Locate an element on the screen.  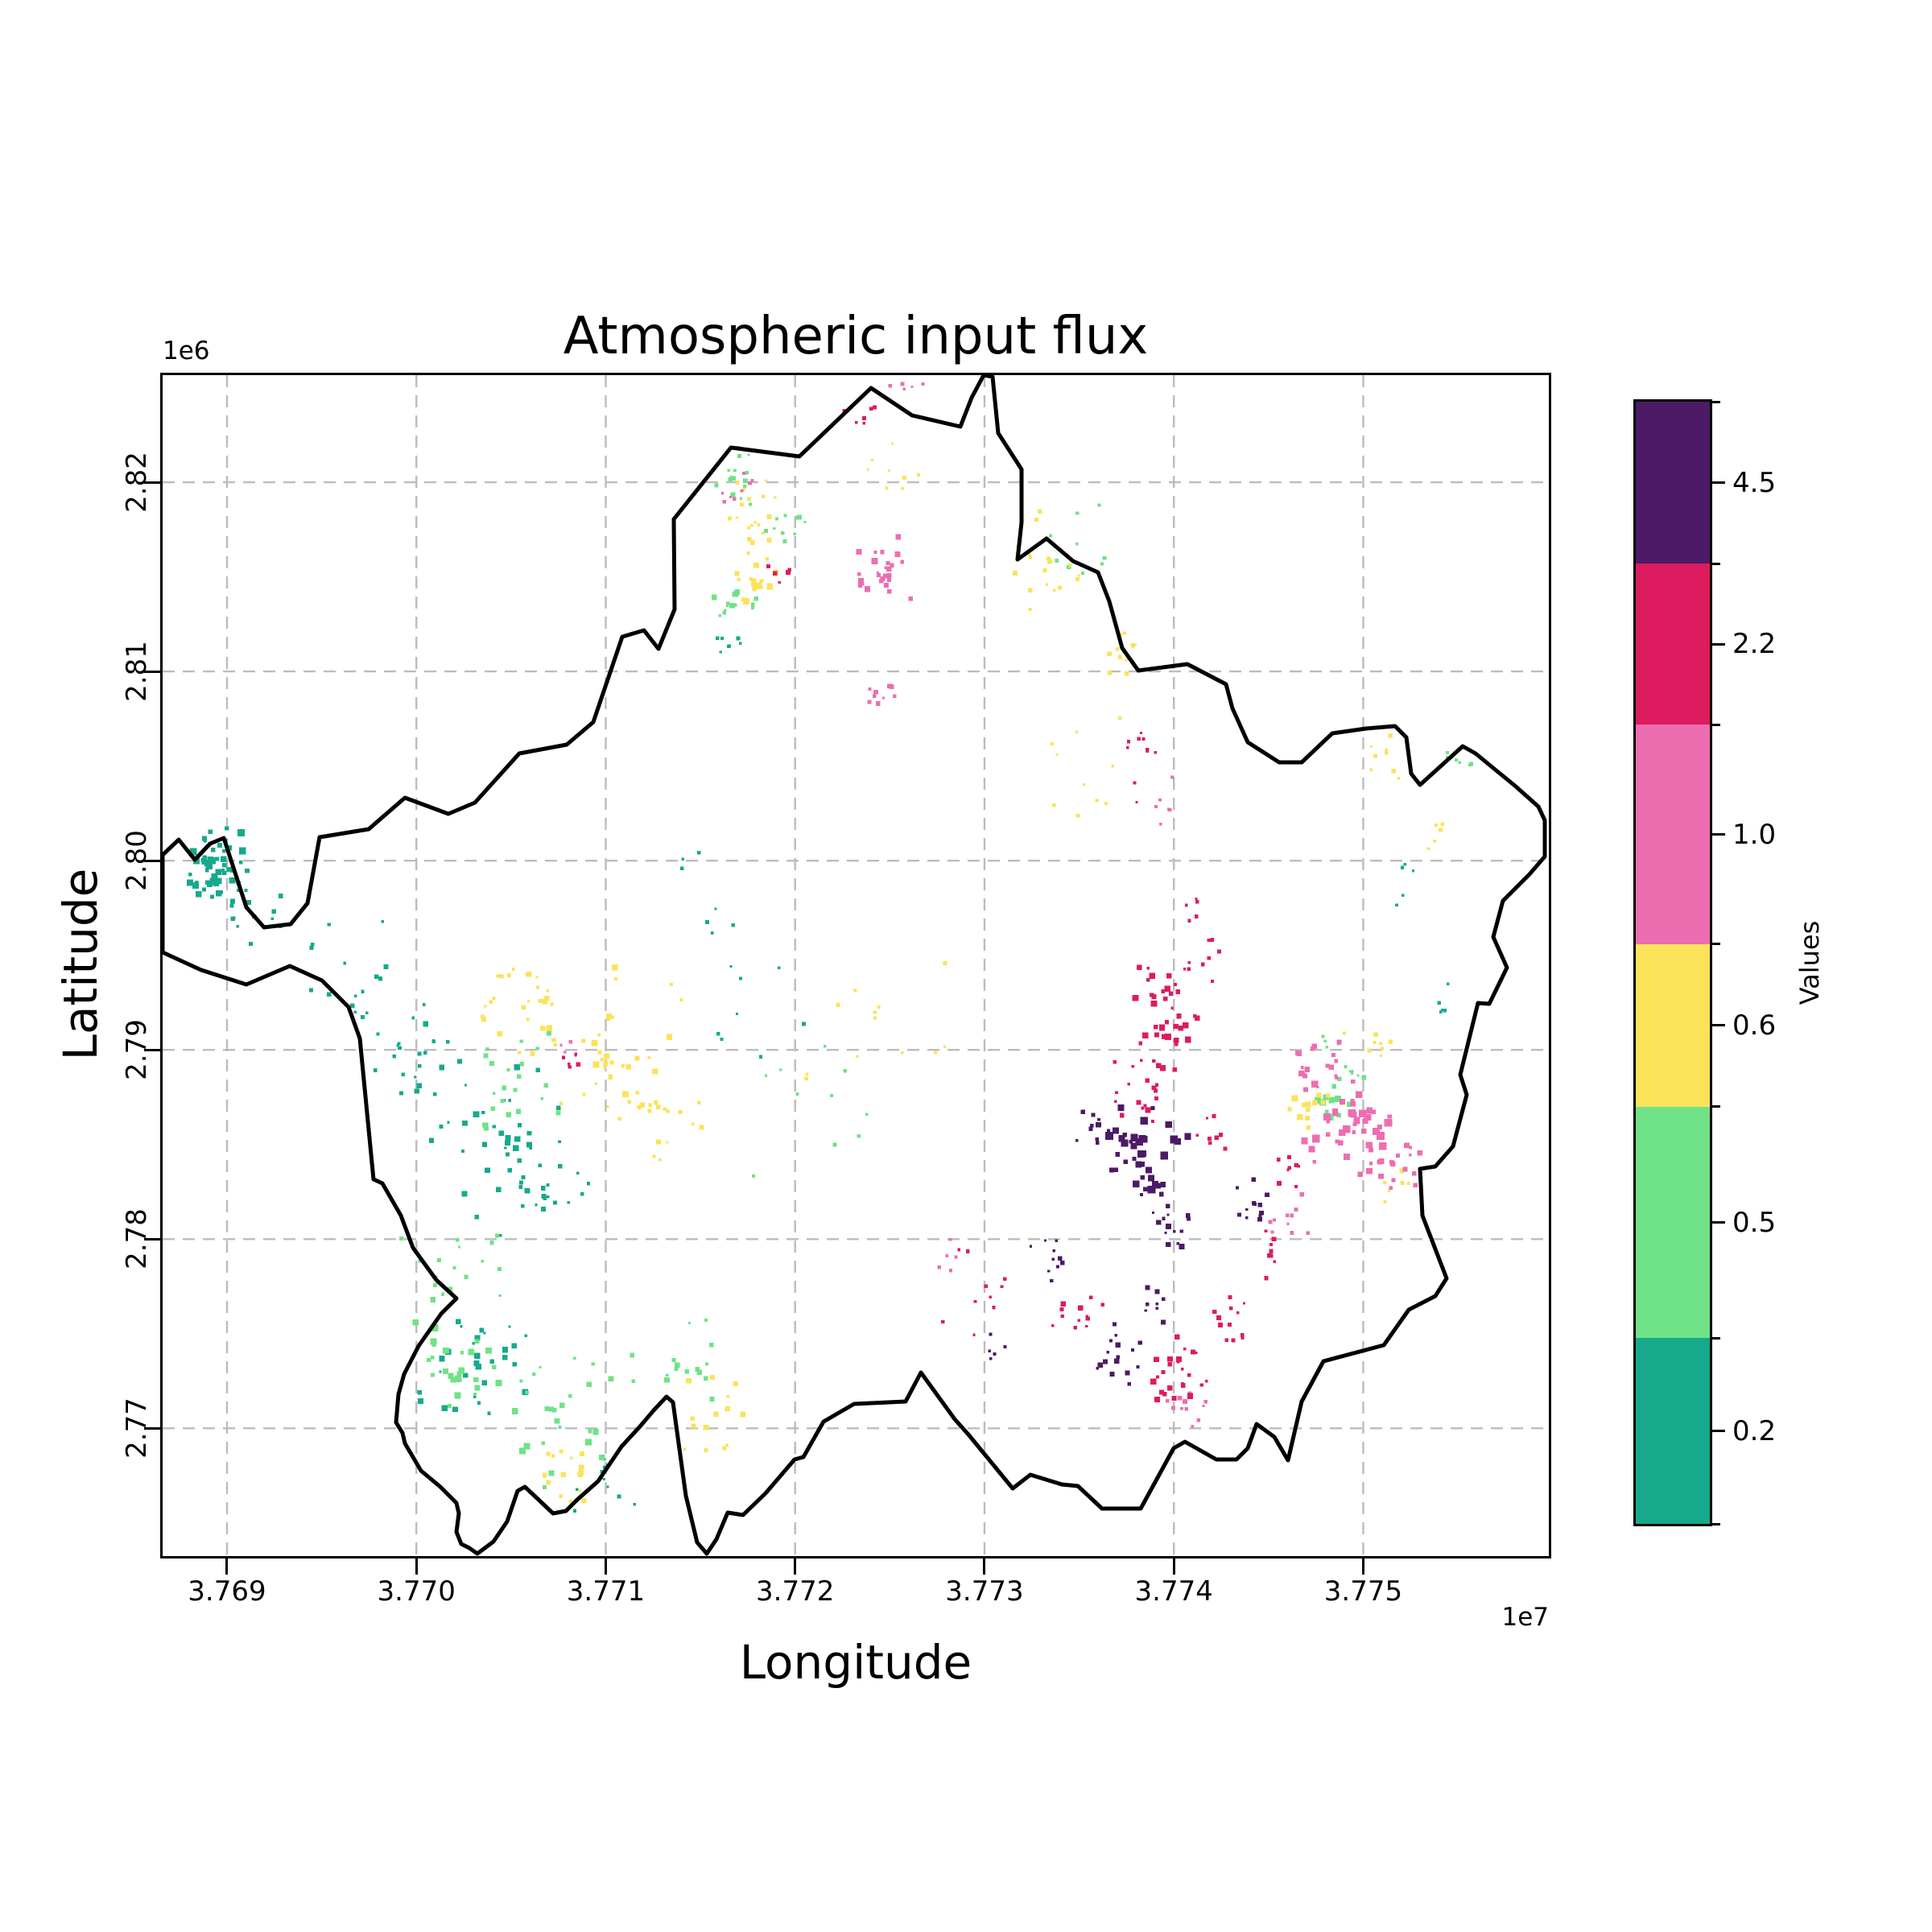
x-tick is located at coordinates (416, 1566).